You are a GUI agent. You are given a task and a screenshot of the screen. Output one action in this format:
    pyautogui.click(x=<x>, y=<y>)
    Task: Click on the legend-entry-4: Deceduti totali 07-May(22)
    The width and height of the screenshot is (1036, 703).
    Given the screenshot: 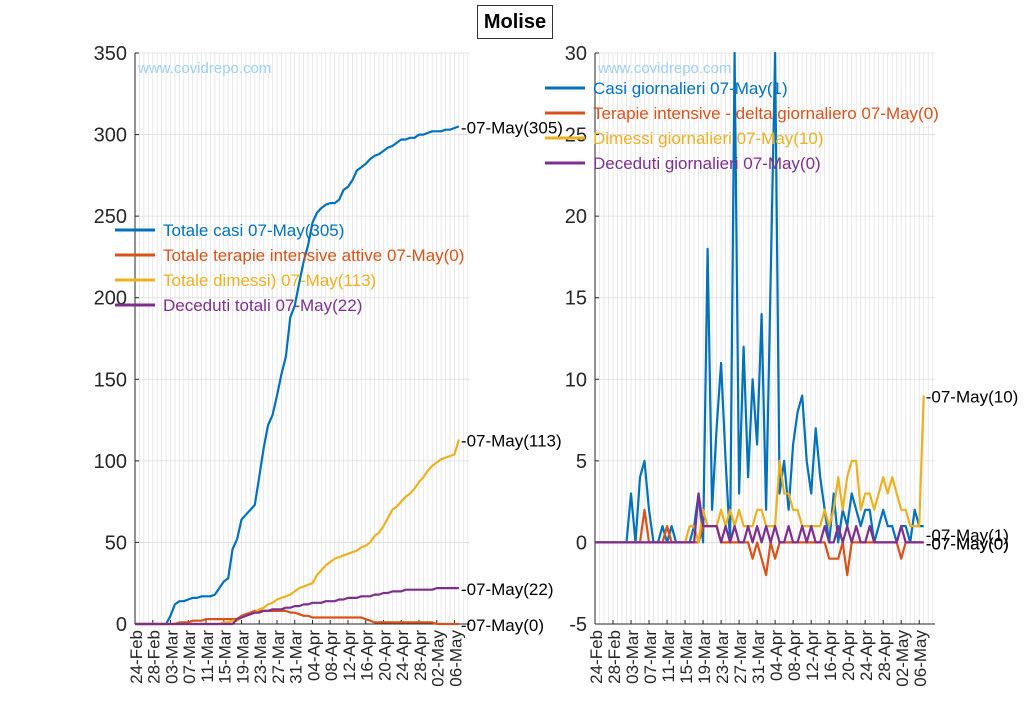 What is the action you would take?
    pyautogui.click(x=262, y=305)
    